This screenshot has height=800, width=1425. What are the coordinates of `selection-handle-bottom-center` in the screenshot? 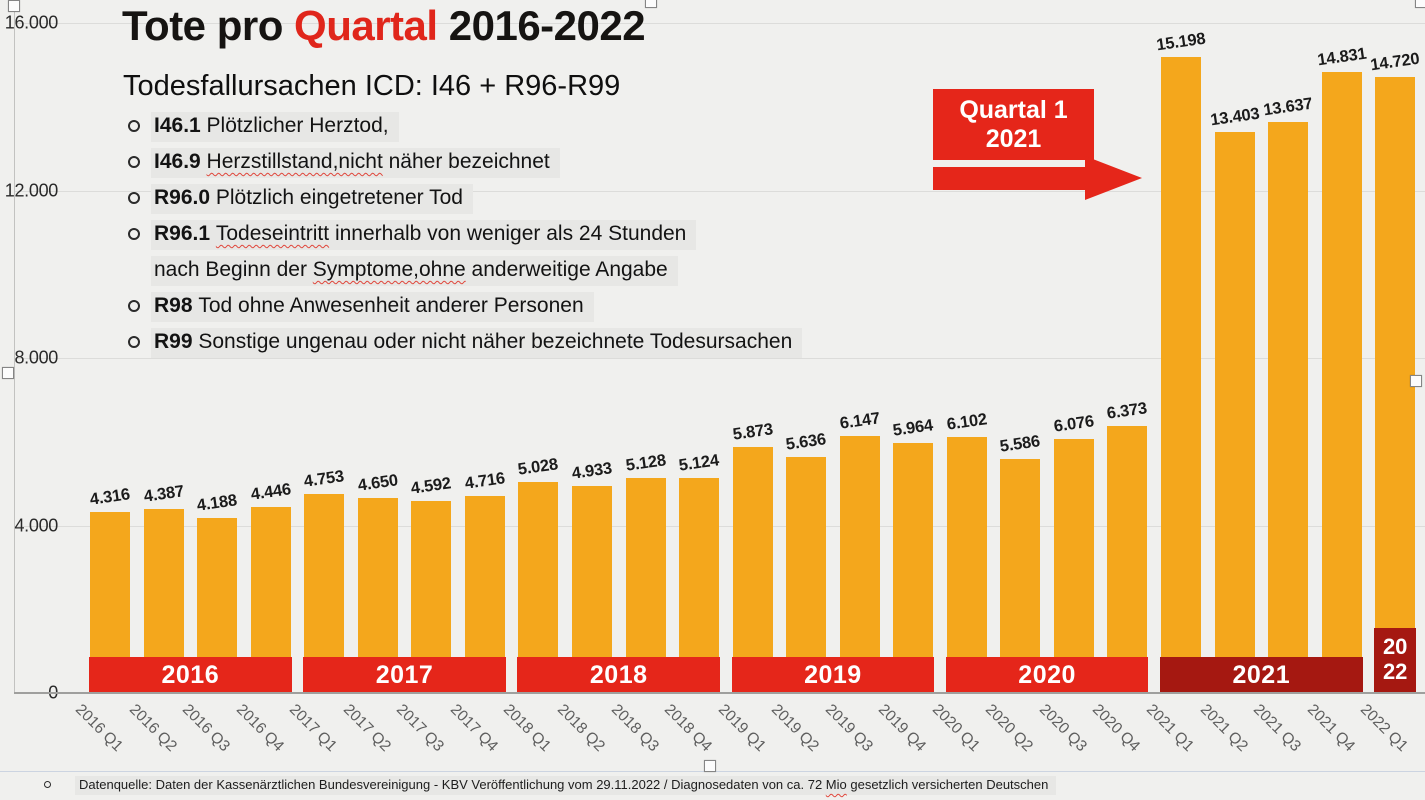 It's located at (710, 766).